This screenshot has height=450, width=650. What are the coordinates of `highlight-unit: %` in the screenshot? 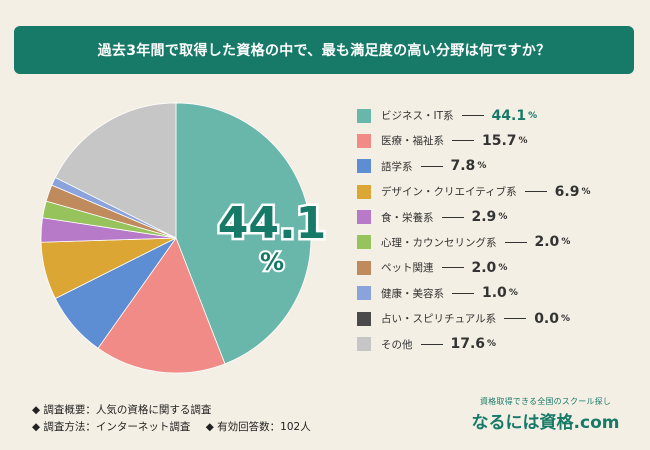 It's located at (272, 262).